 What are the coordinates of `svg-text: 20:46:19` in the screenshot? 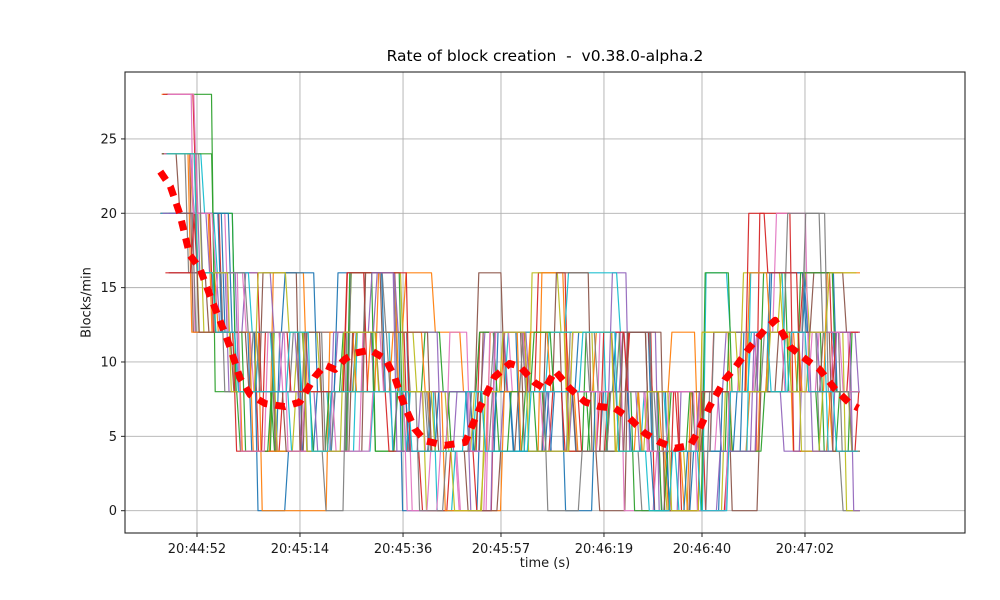 It's located at (604, 549).